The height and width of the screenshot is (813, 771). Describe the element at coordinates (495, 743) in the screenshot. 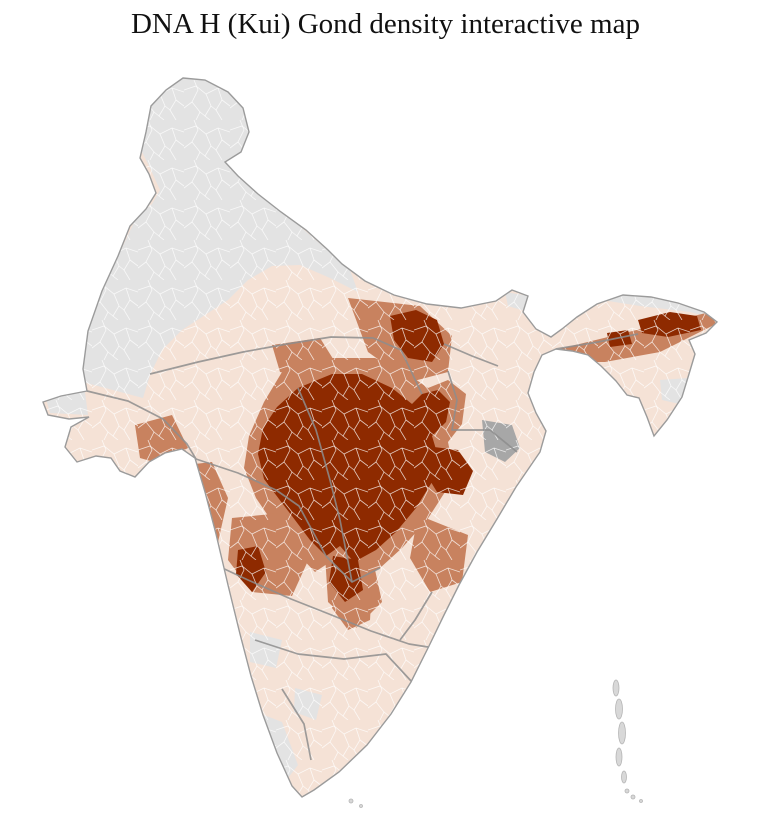

I see `islands` at that location.